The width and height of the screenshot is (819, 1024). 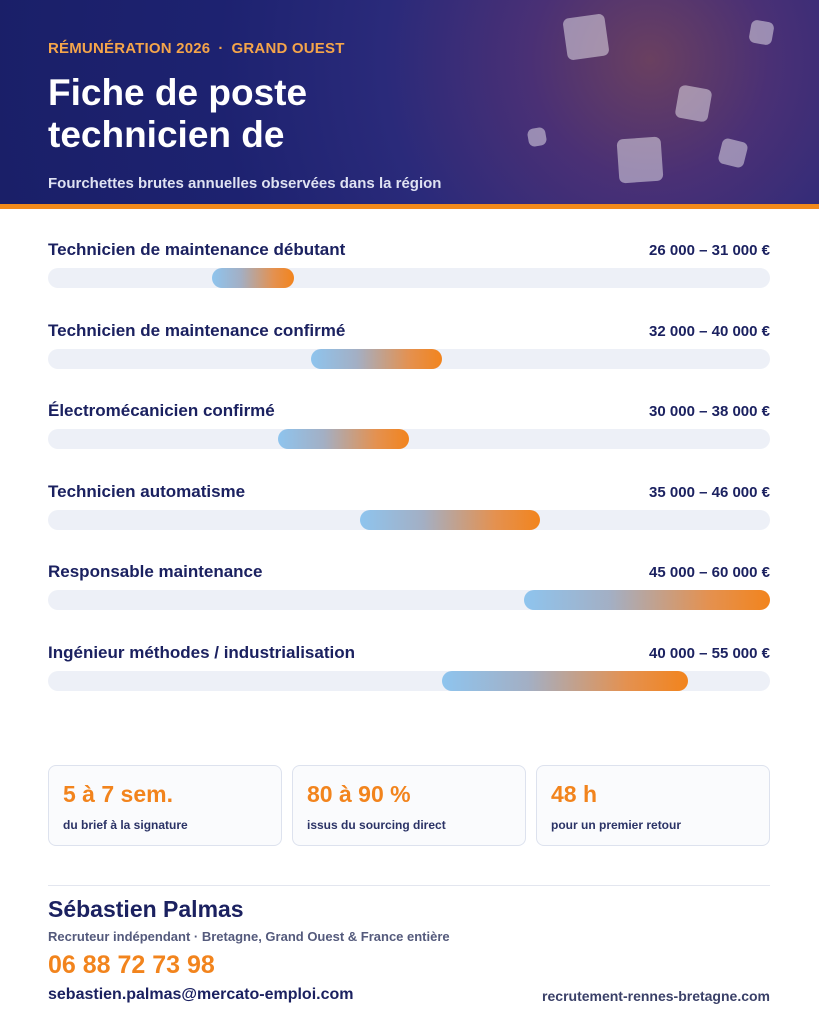 What do you see at coordinates (288, 48) in the screenshot?
I see `eyebrow-right: GRAND OUEST` at bounding box center [288, 48].